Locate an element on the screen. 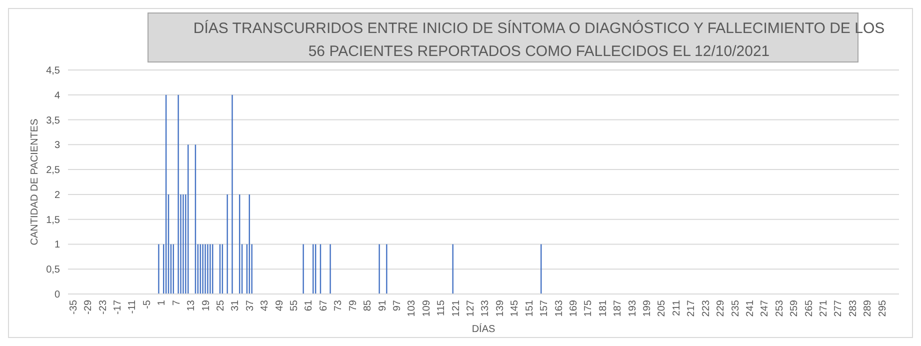 The width and height of the screenshot is (921, 346). x-tick-label: 79 is located at coordinates (353, 306).